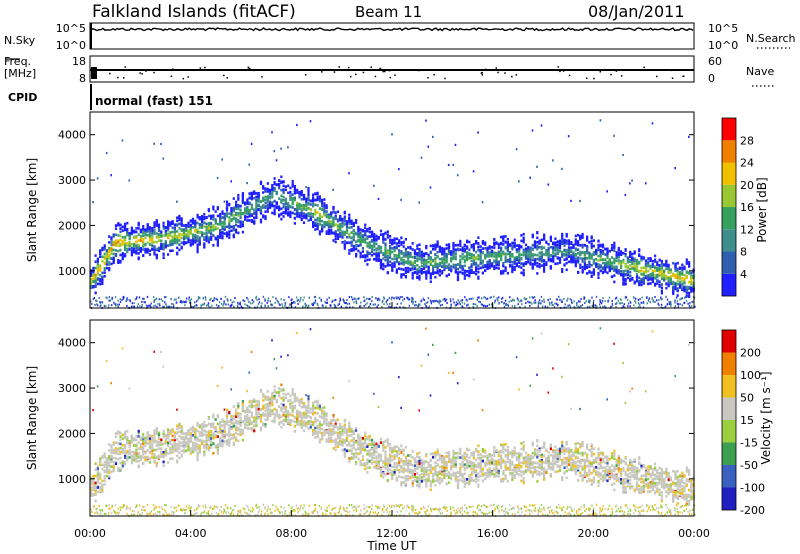 The height and width of the screenshot is (554, 800). I want to click on nsearch-label: N.Search, so click(771, 38).